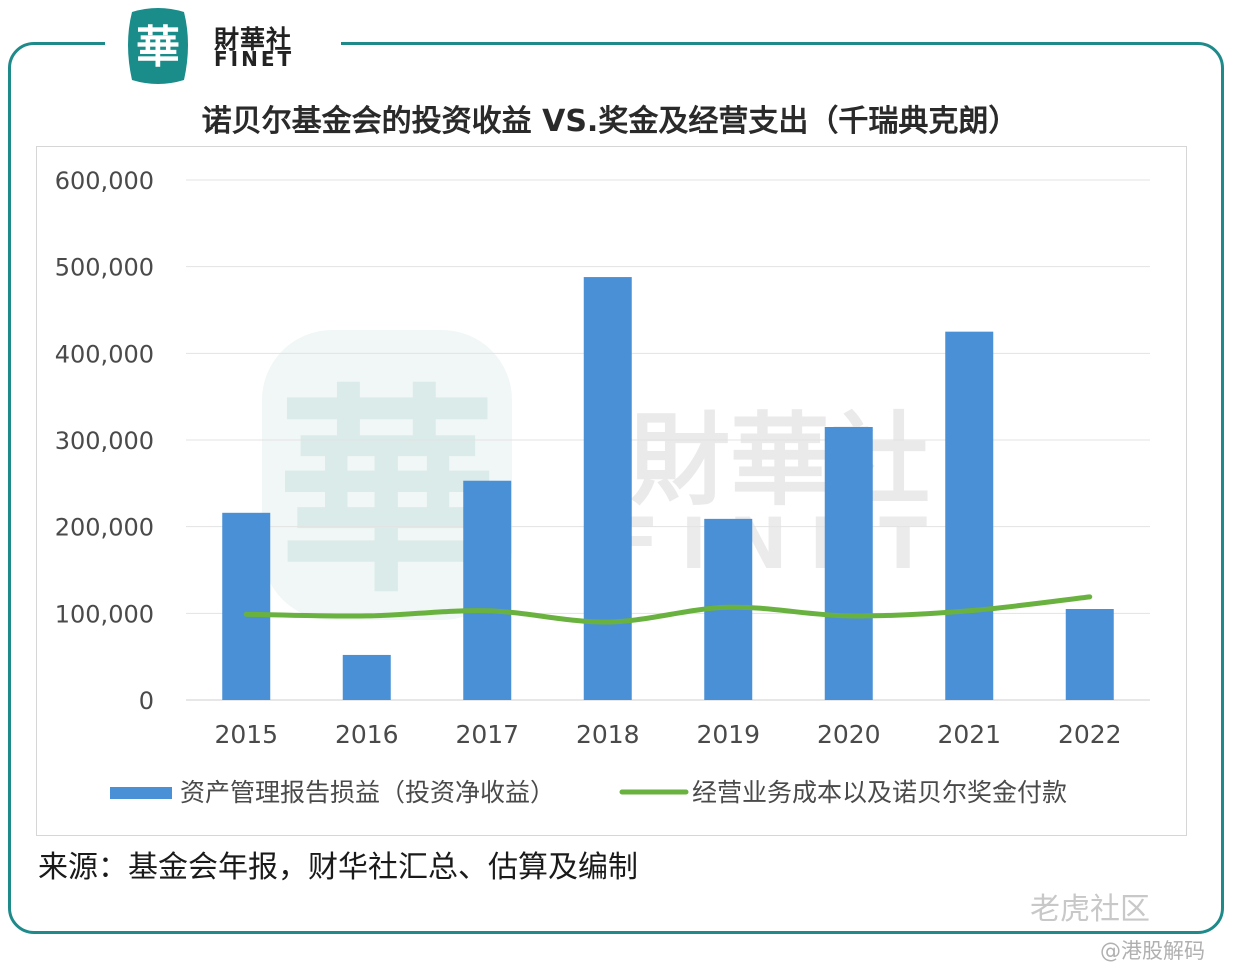 This screenshot has height=978, width=1234. What do you see at coordinates (588, 792) in the screenshot?
I see `legend: 资产管理报告损益（投资净收益） 经营业务成本以及诺贝尔奖金付款` at bounding box center [588, 792].